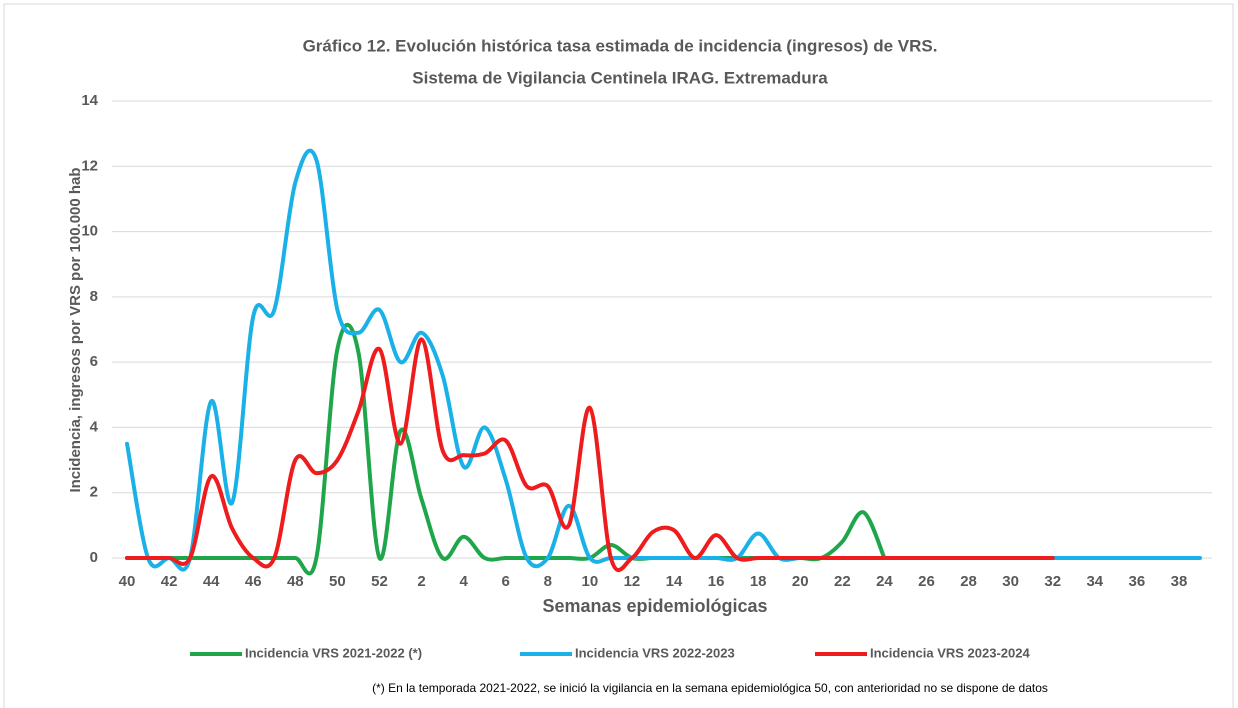 Image resolution: width=1238 pixels, height=708 pixels. I want to click on x-tick-label: 30, so click(1010, 581).